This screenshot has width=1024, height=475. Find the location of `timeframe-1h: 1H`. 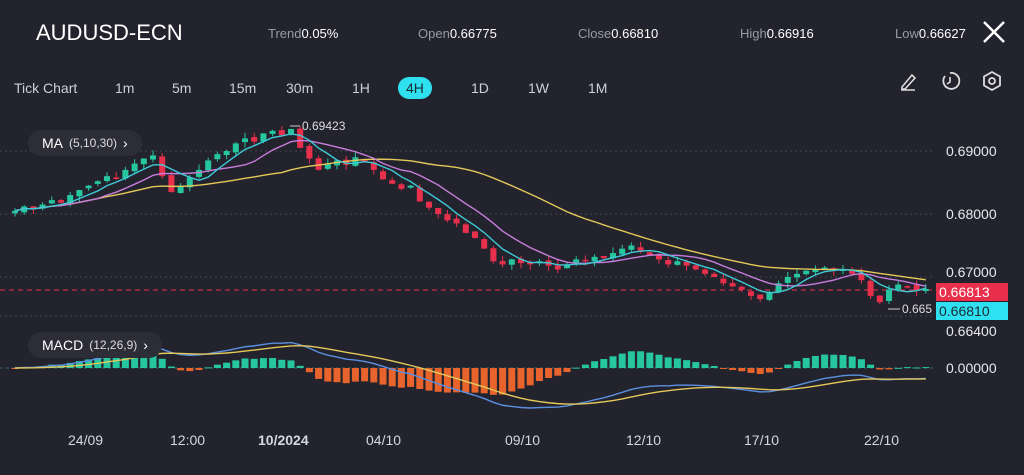

timeframe-1h: 1H is located at coordinates (361, 88).